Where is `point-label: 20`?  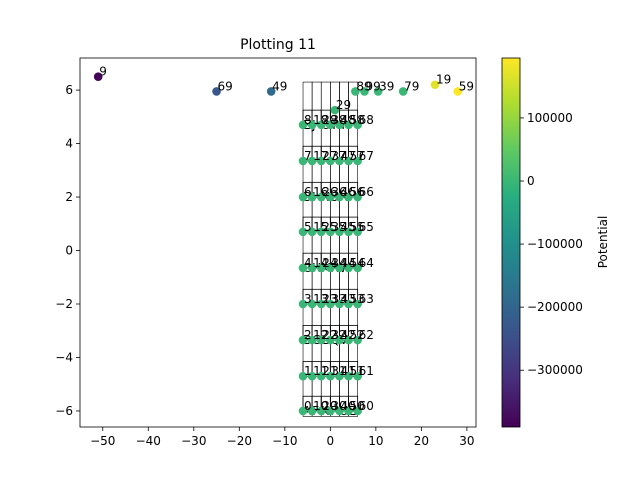 point-label: 20 is located at coordinates (329, 406).